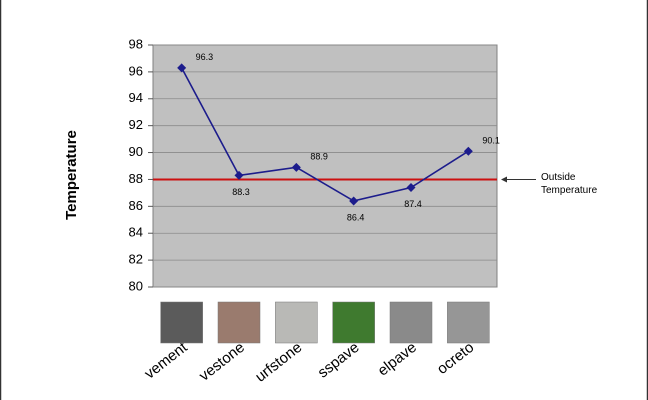 This screenshot has width=648, height=400. I want to click on y-tick-label: 90, so click(136, 151).